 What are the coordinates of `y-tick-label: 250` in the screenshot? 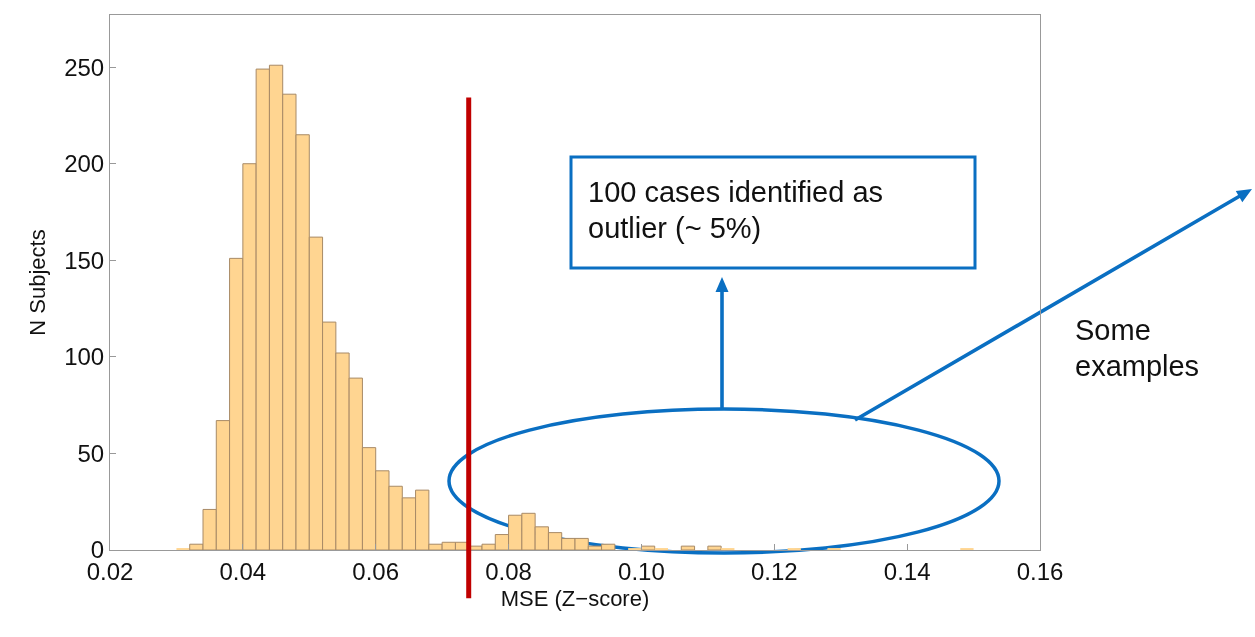 It's located at (84, 67).